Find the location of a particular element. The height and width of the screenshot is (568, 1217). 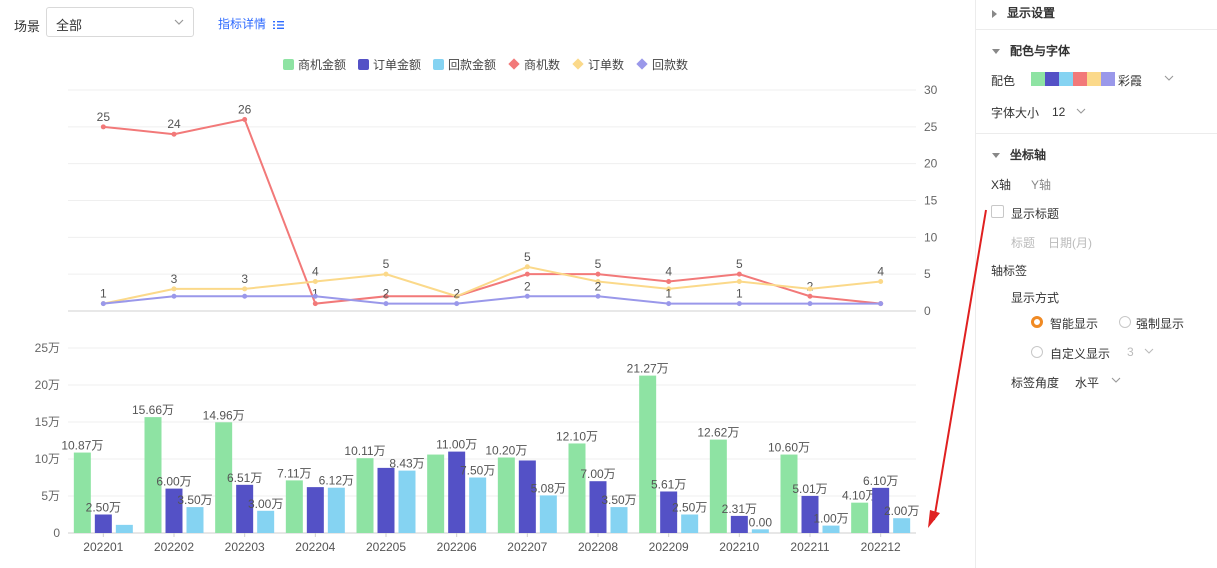

data-label: 25 is located at coordinates (104, 117).